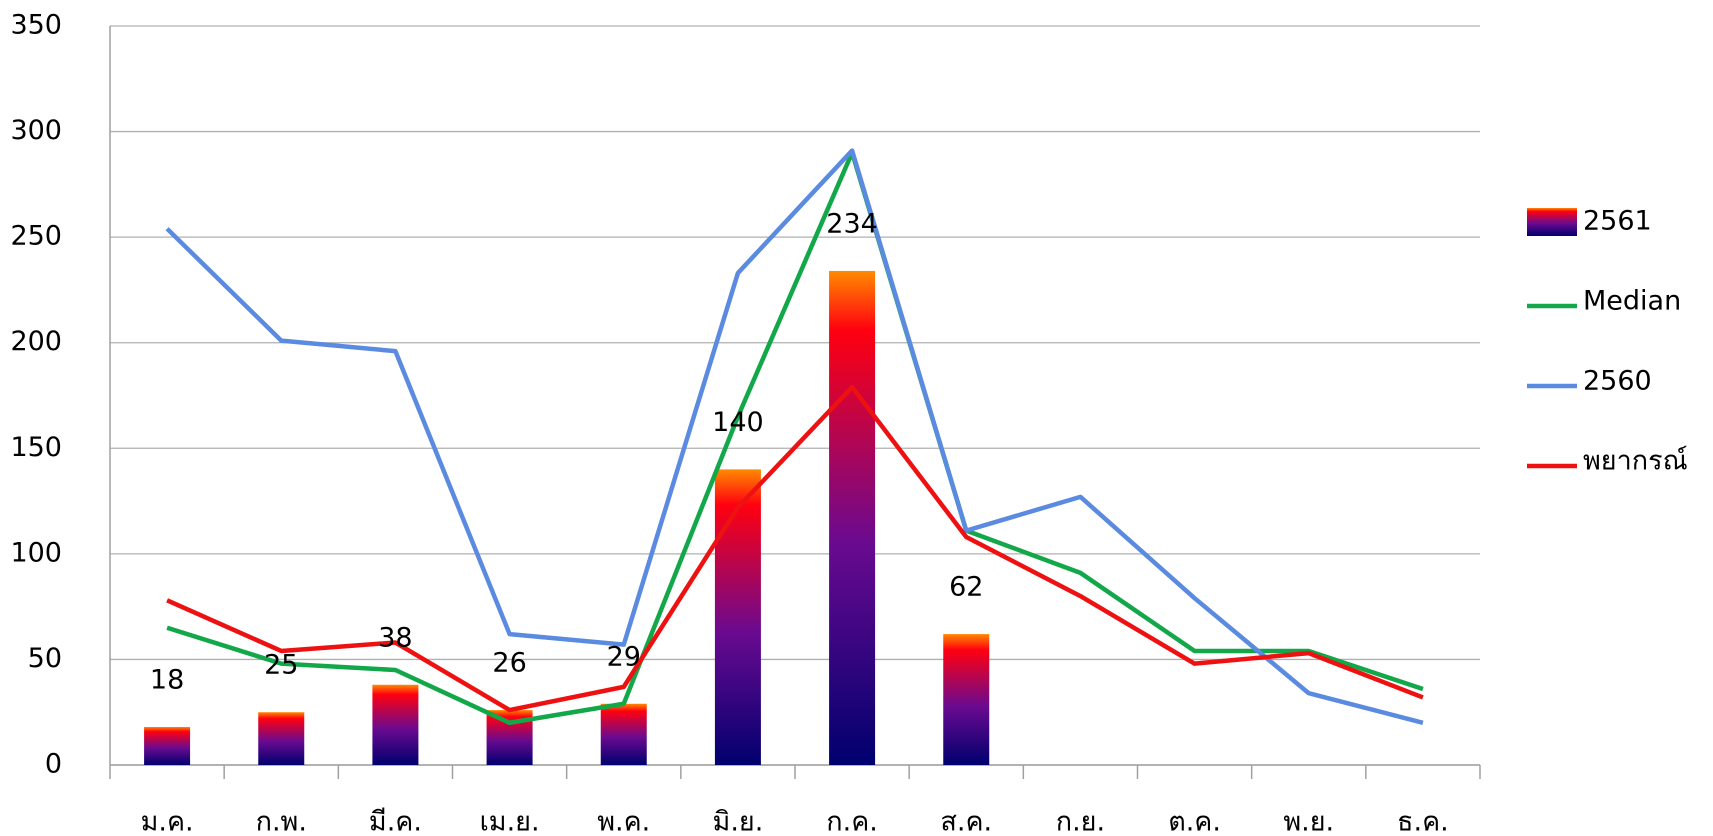 The height and width of the screenshot is (836, 1713). What do you see at coordinates (1552, 222) in the screenshot?
I see `legend-swatch` at bounding box center [1552, 222].